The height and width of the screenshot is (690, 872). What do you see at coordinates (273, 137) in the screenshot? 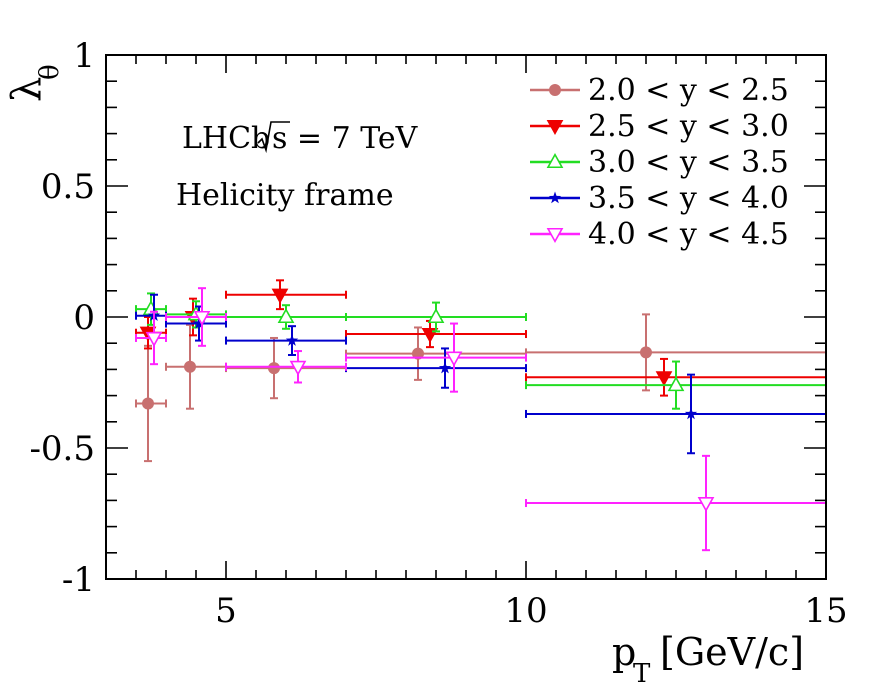
I see `sqrt-symbol` at bounding box center [273, 137].